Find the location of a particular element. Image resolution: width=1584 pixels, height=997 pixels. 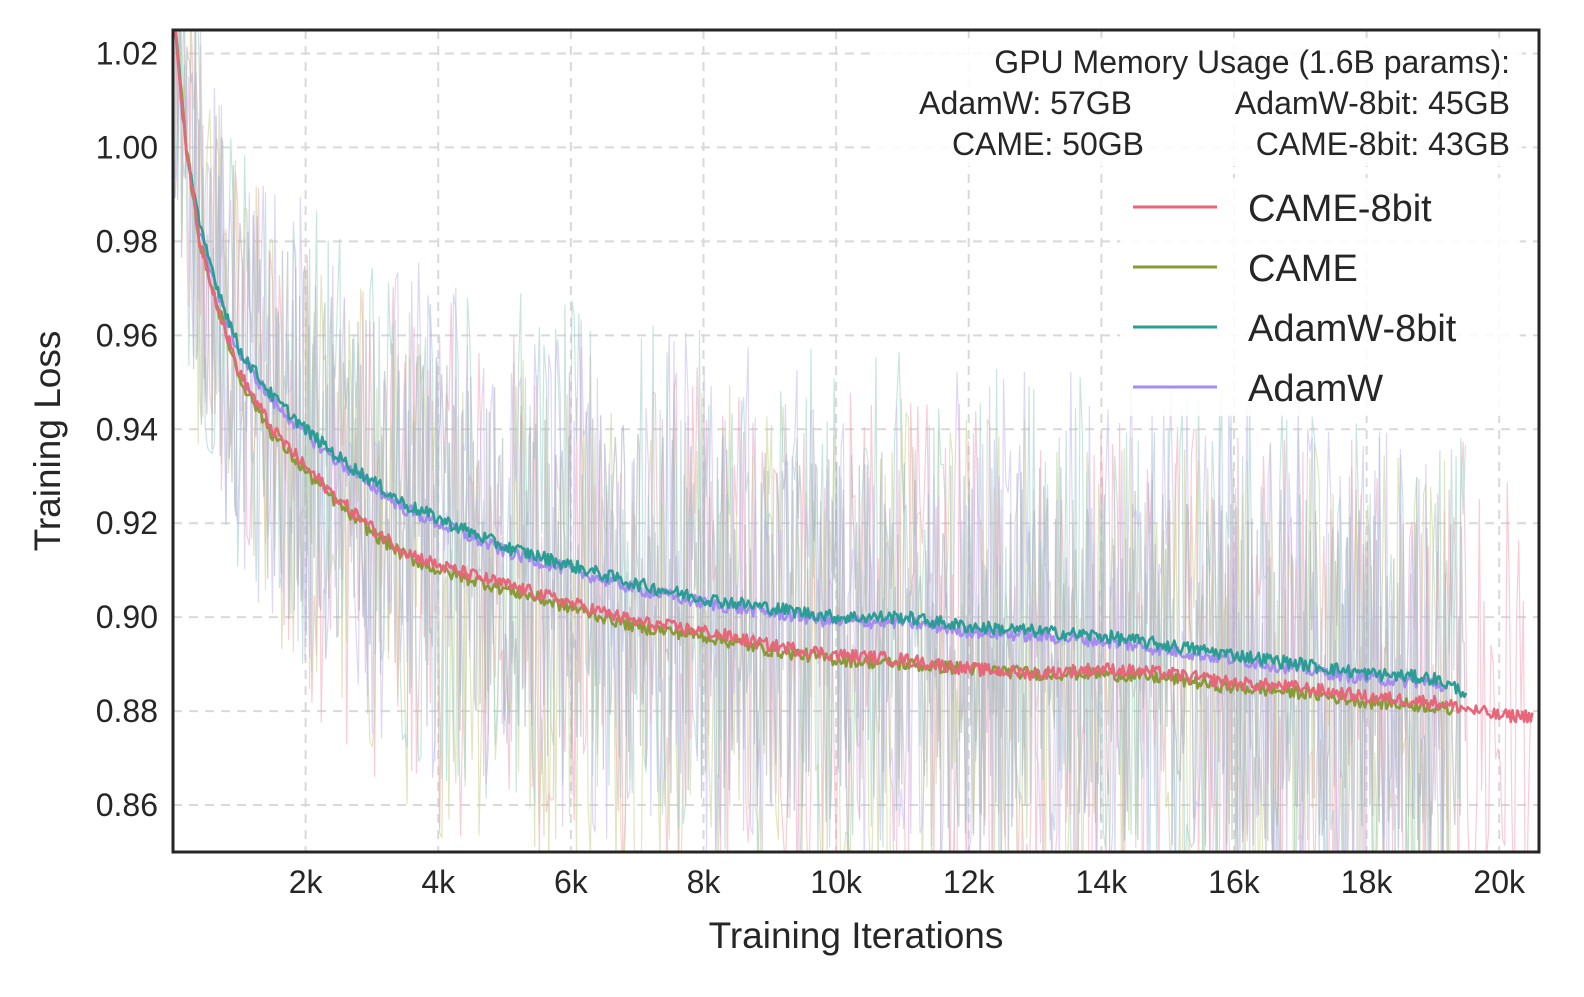

x-tick-label: 8k is located at coordinates (704, 882).